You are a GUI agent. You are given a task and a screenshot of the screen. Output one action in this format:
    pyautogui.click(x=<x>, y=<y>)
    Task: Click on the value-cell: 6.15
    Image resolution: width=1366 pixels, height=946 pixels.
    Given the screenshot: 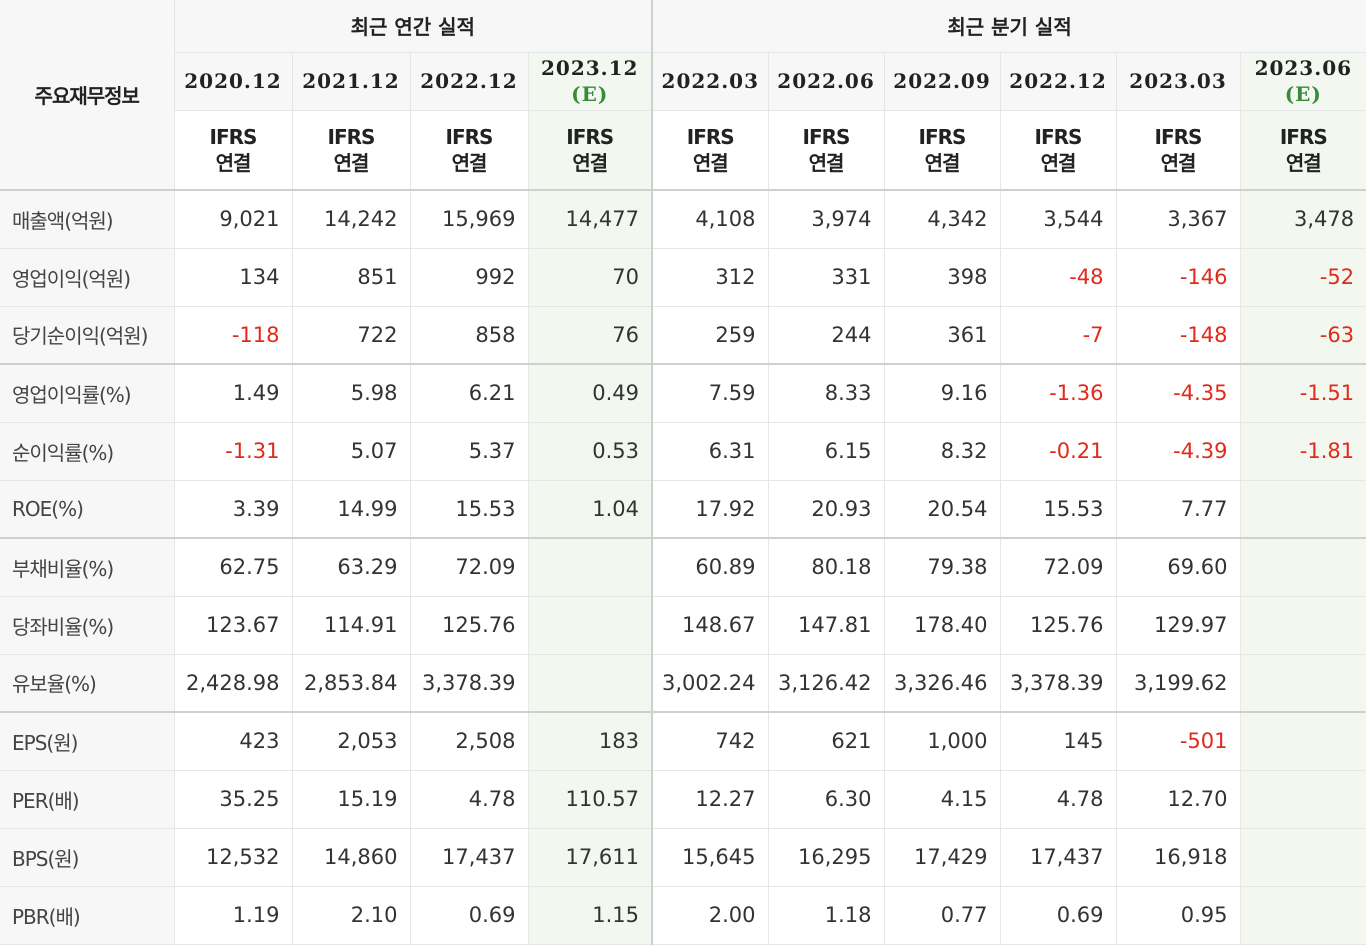 What is the action you would take?
    pyautogui.click(x=826, y=451)
    